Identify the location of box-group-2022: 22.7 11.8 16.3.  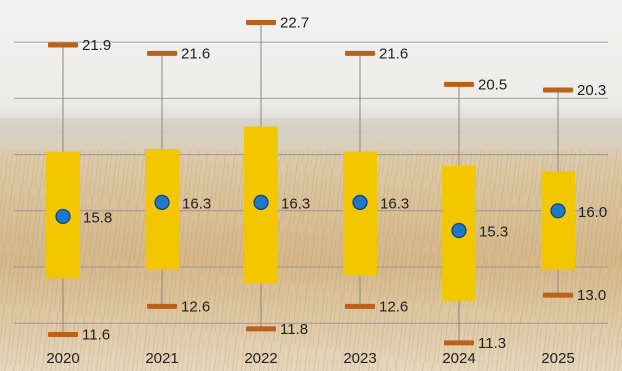
(277, 176).